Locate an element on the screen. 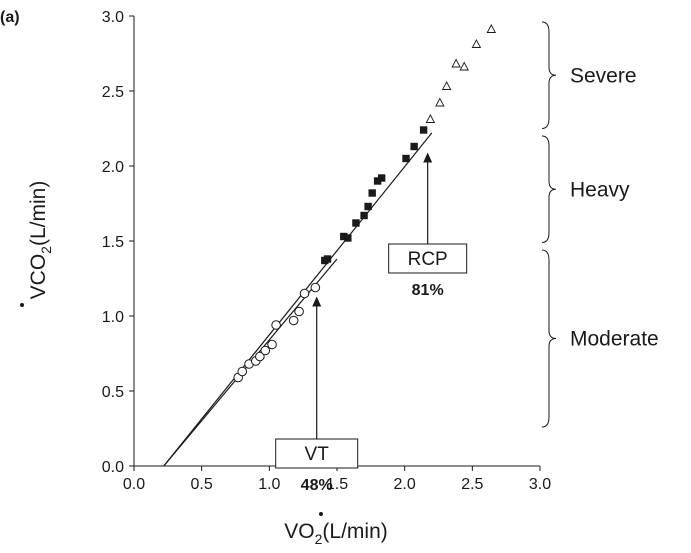 This screenshot has width=691, height=553. y-tick-label: 1.5 is located at coordinates (113, 242).